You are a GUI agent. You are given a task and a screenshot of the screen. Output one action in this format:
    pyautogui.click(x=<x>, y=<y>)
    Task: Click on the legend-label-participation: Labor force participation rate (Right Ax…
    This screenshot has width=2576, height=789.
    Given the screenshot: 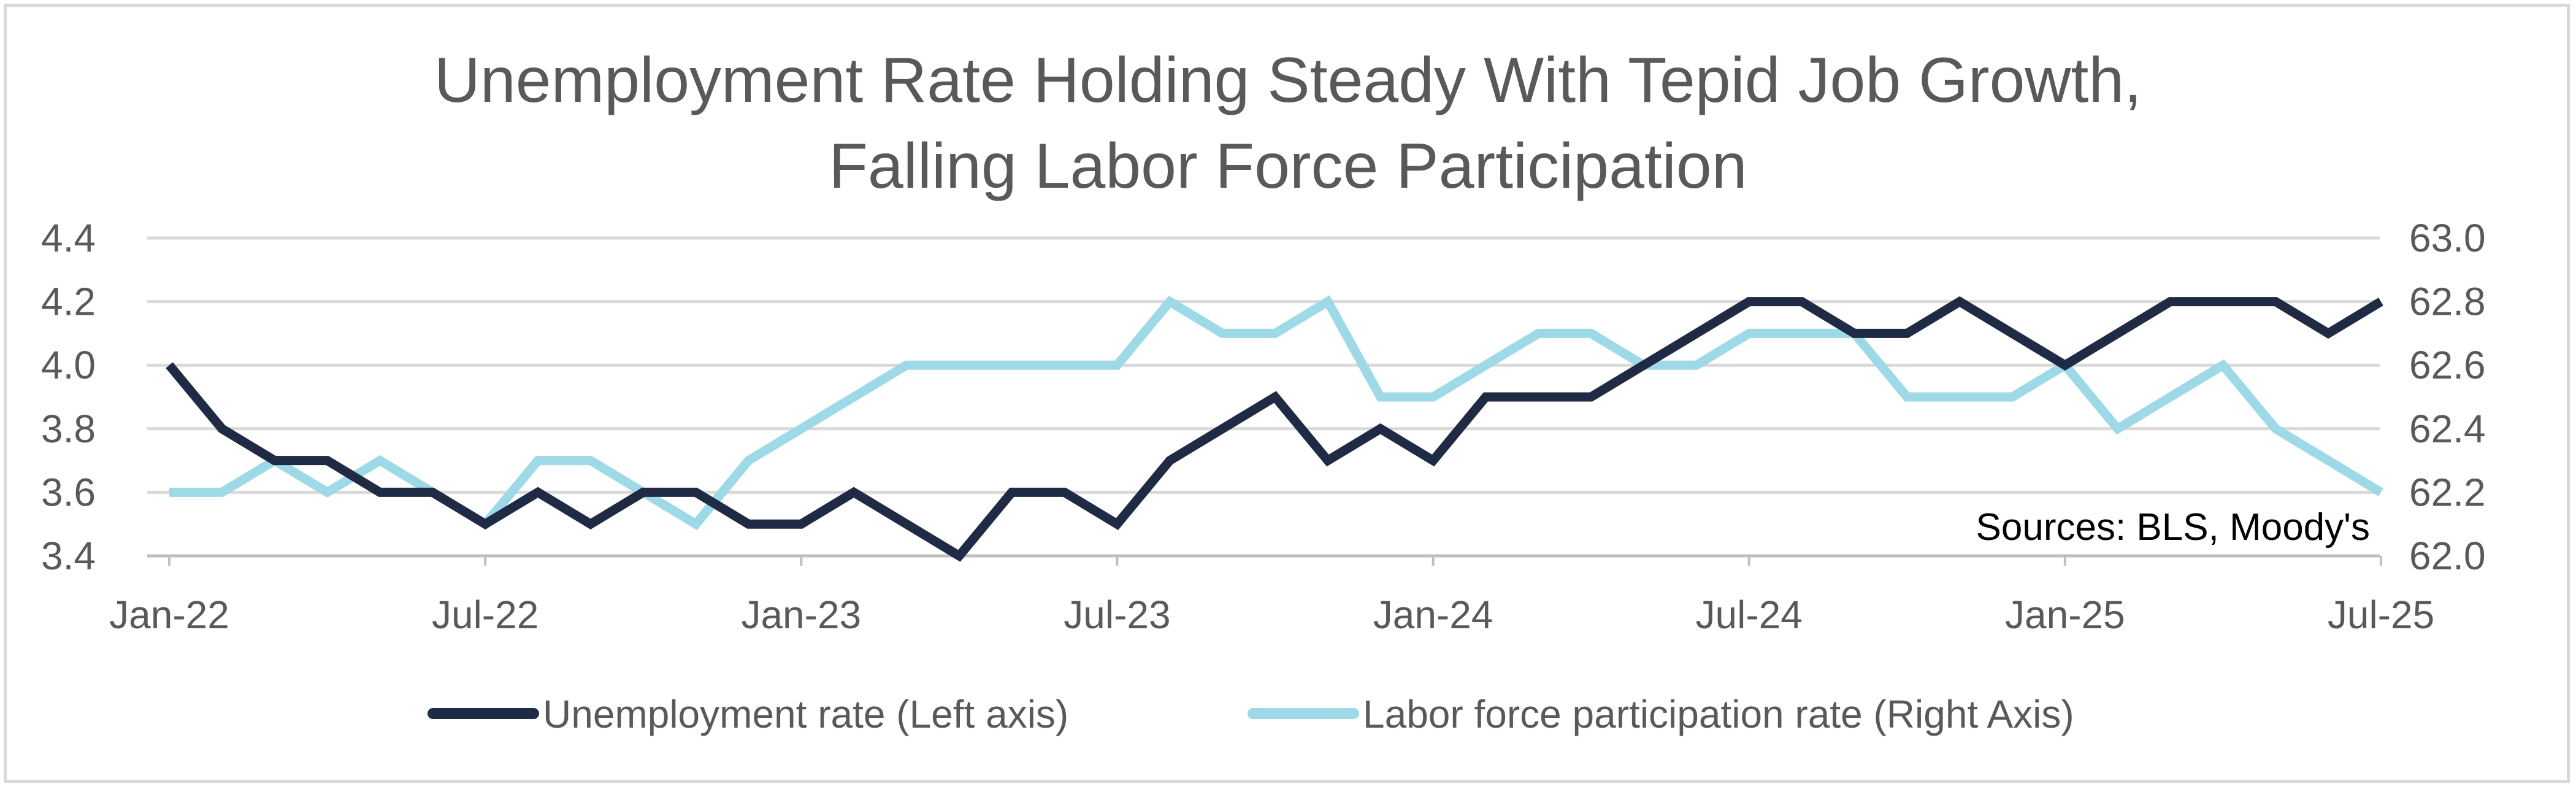 What is the action you would take?
    pyautogui.click(x=1718, y=714)
    